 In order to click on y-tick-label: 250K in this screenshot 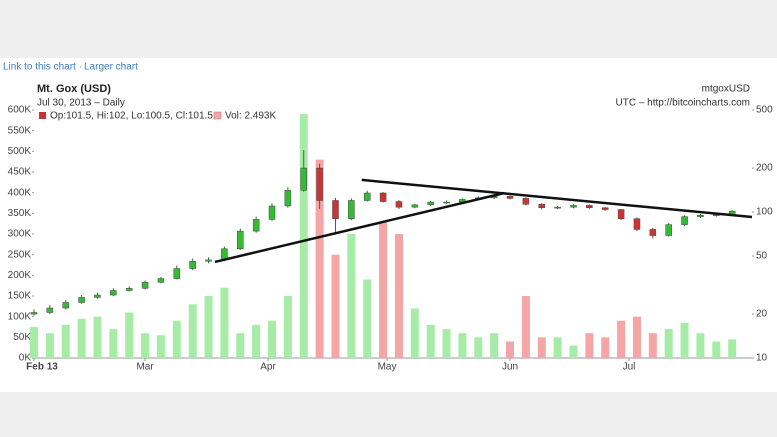, I will do `click(20, 254)`.